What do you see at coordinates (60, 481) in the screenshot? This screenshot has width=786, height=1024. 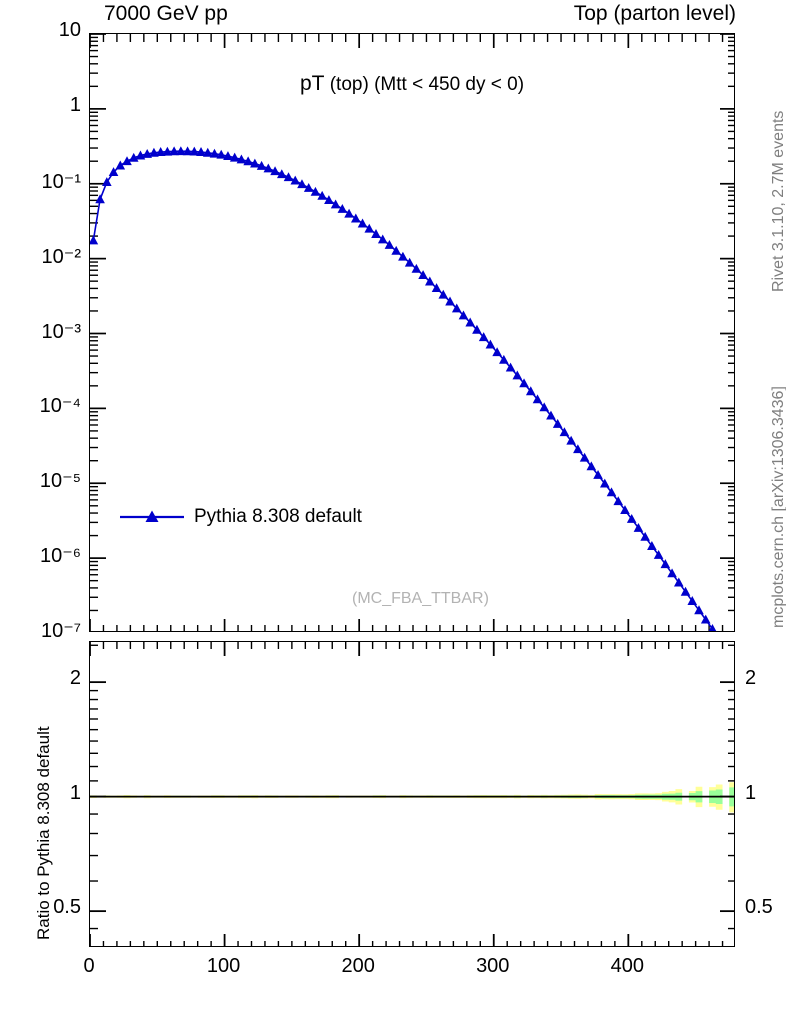 I see `main-y-tick-label: 10⁻⁵` at bounding box center [60, 481].